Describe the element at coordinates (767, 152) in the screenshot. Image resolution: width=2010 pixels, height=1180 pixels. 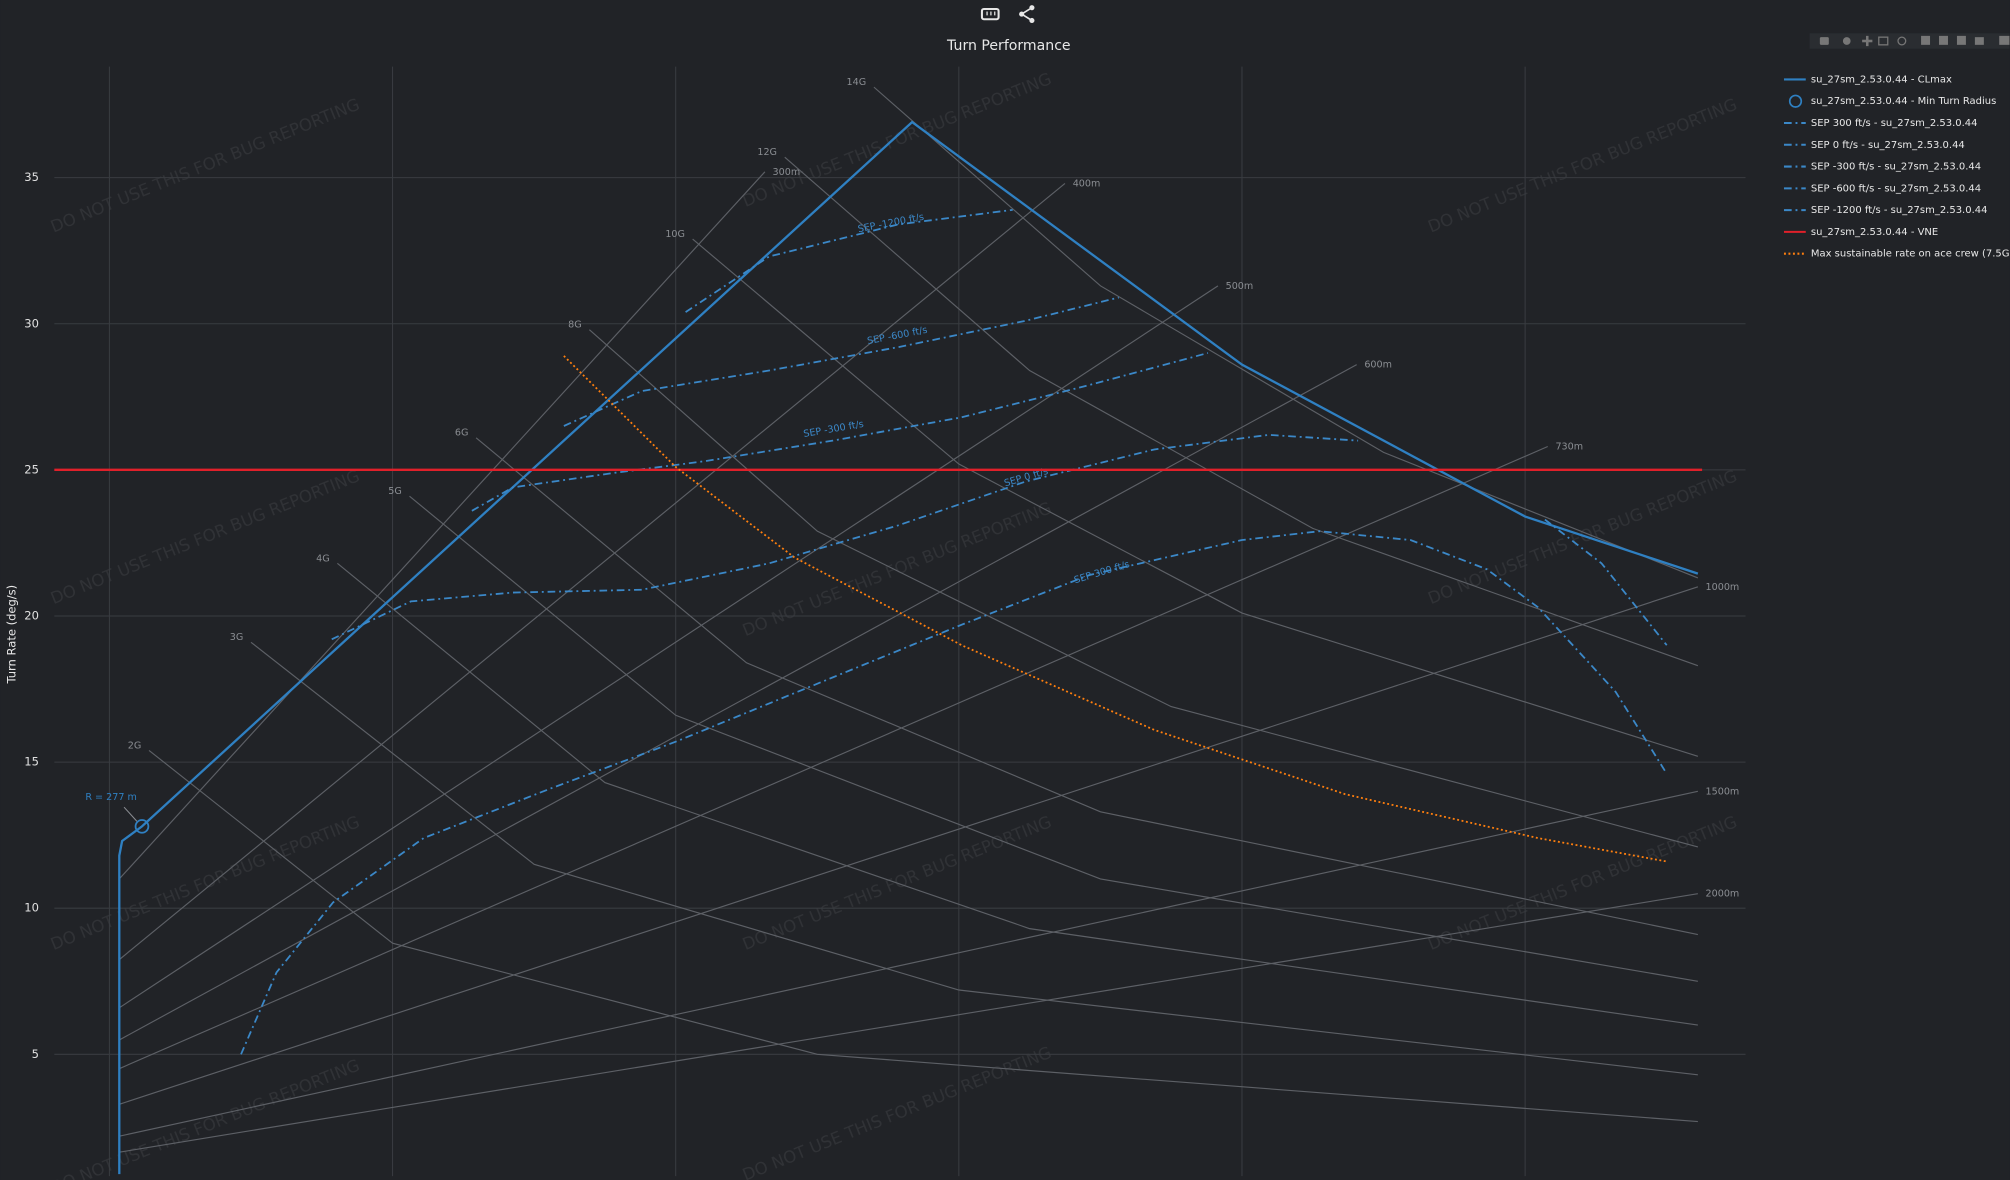
I see `g-line-label: 12G` at that location.